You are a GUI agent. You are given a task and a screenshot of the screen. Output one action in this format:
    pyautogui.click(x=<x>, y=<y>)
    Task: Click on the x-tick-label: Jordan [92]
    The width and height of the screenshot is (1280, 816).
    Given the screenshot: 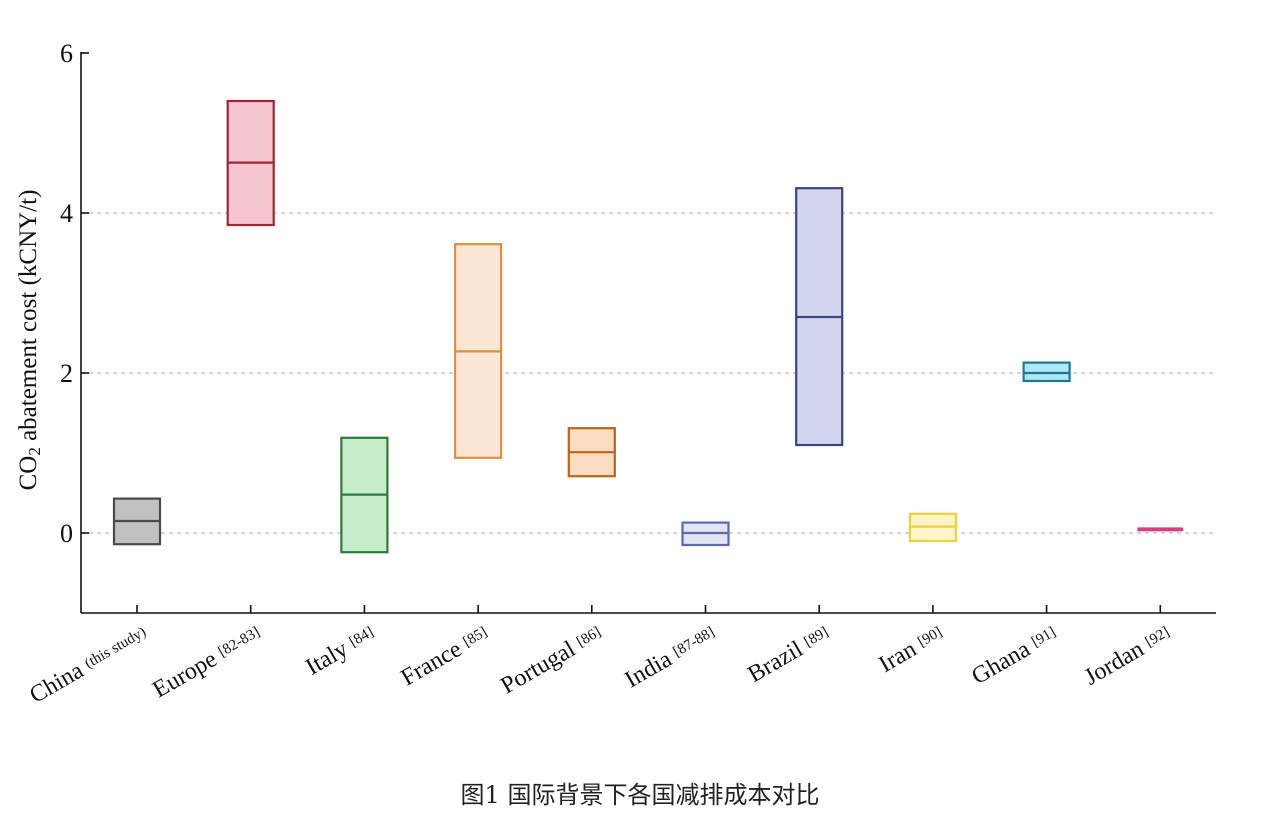 What is the action you would take?
    pyautogui.click(x=1127, y=656)
    